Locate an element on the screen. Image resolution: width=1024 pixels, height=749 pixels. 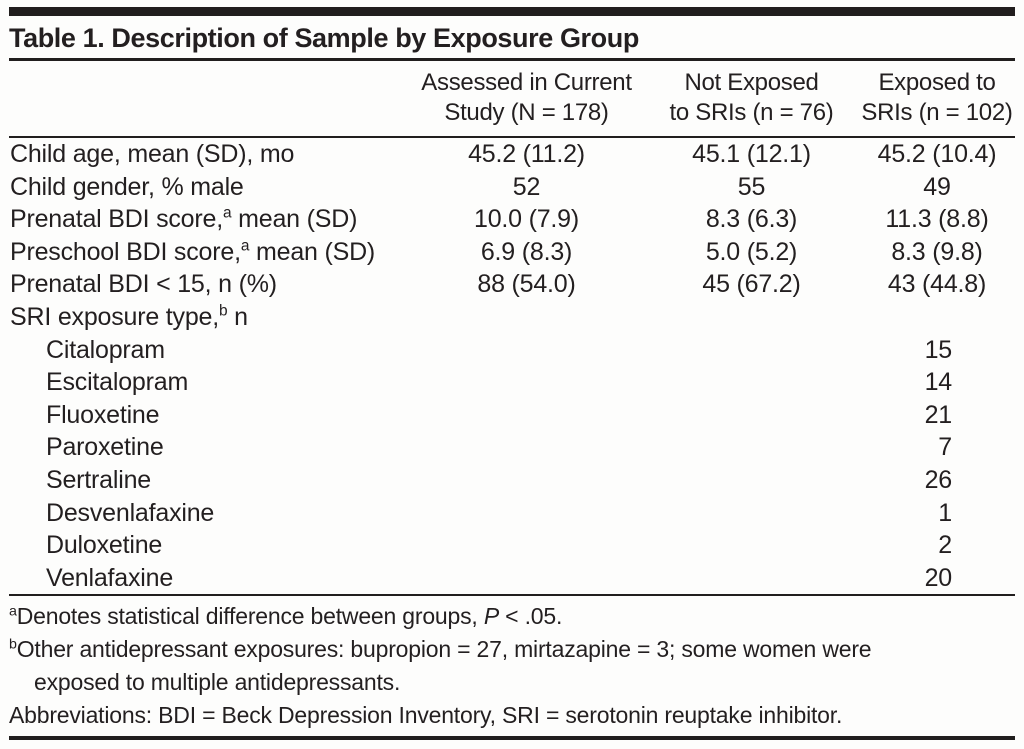
table-row: Escitalopram 14 is located at coordinates (512, 382).